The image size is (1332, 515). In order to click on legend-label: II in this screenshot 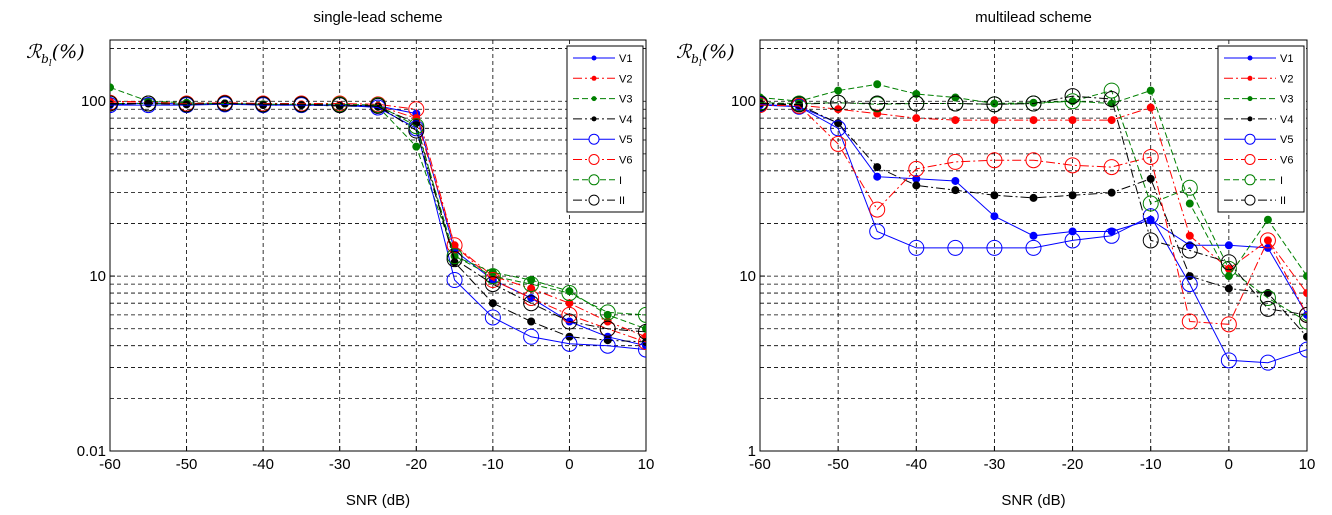, I will do `click(622, 201)`.